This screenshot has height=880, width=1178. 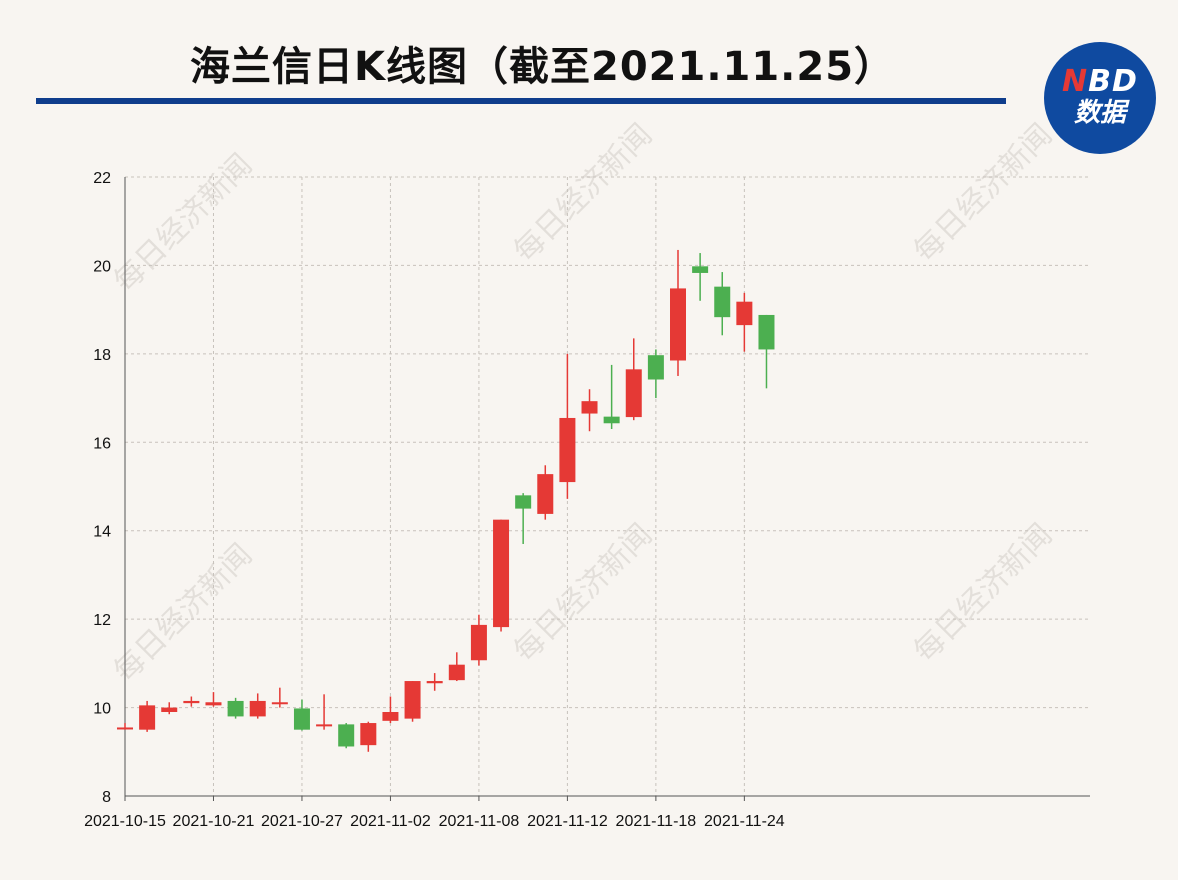 What do you see at coordinates (102, 532) in the screenshot?
I see `y-tick-label: 14` at bounding box center [102, 532].